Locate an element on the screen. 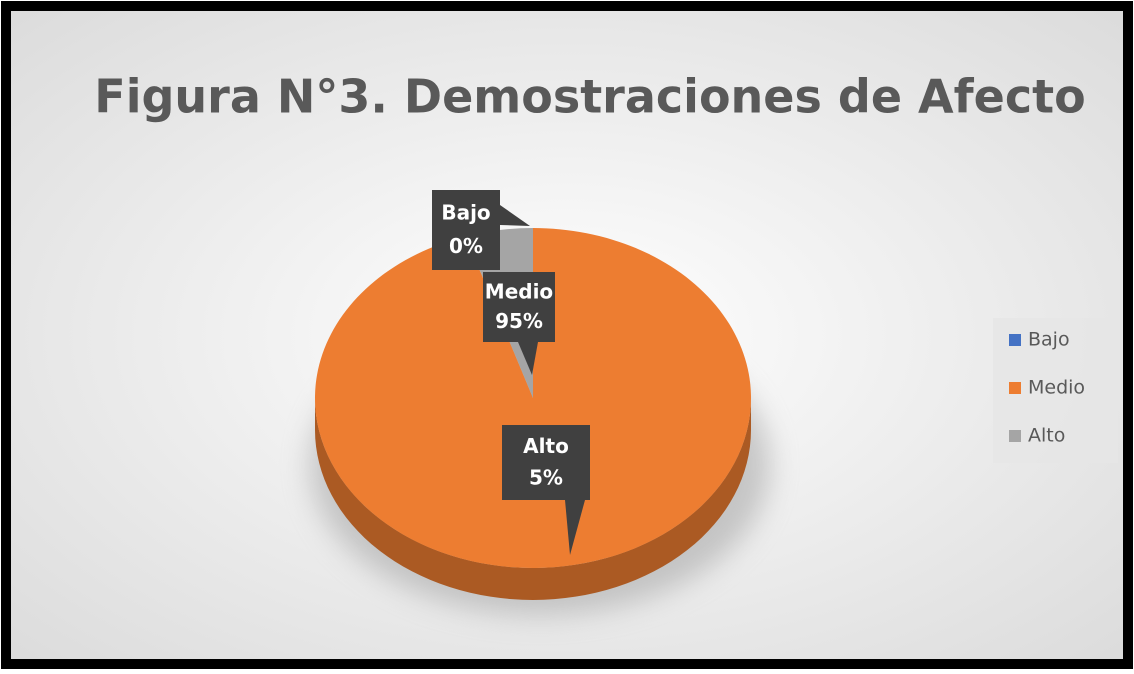 This screenshot has width=1134, height=674. chart-title: Figura N°3. Demostraciones de Afecto is located at coordinates (589, 97).